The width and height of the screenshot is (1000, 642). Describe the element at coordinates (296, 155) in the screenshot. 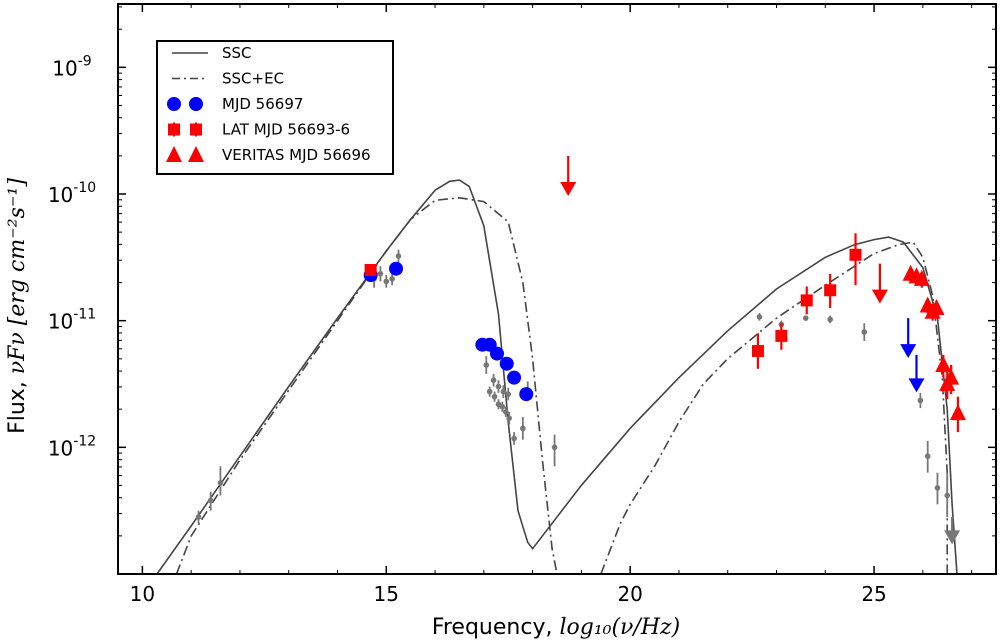

I see `legend-label: VERITAS MJD 56696` at that location.